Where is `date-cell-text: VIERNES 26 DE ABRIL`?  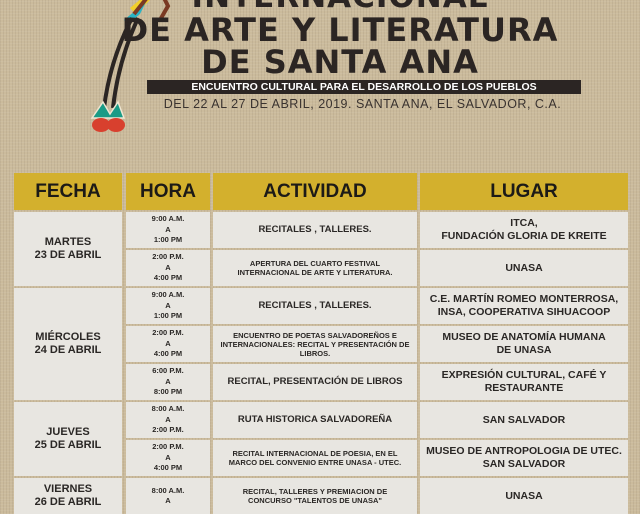 date-cell-text: VIERNES 26 DE ABRIL is located at coordinates (68, 495).